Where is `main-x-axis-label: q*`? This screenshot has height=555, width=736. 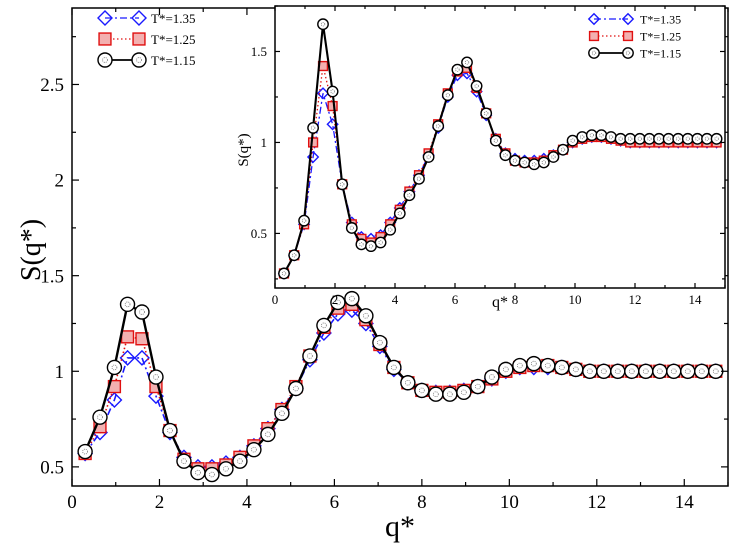
main-x-axis-label: q* is located at coordinates (400, 526).